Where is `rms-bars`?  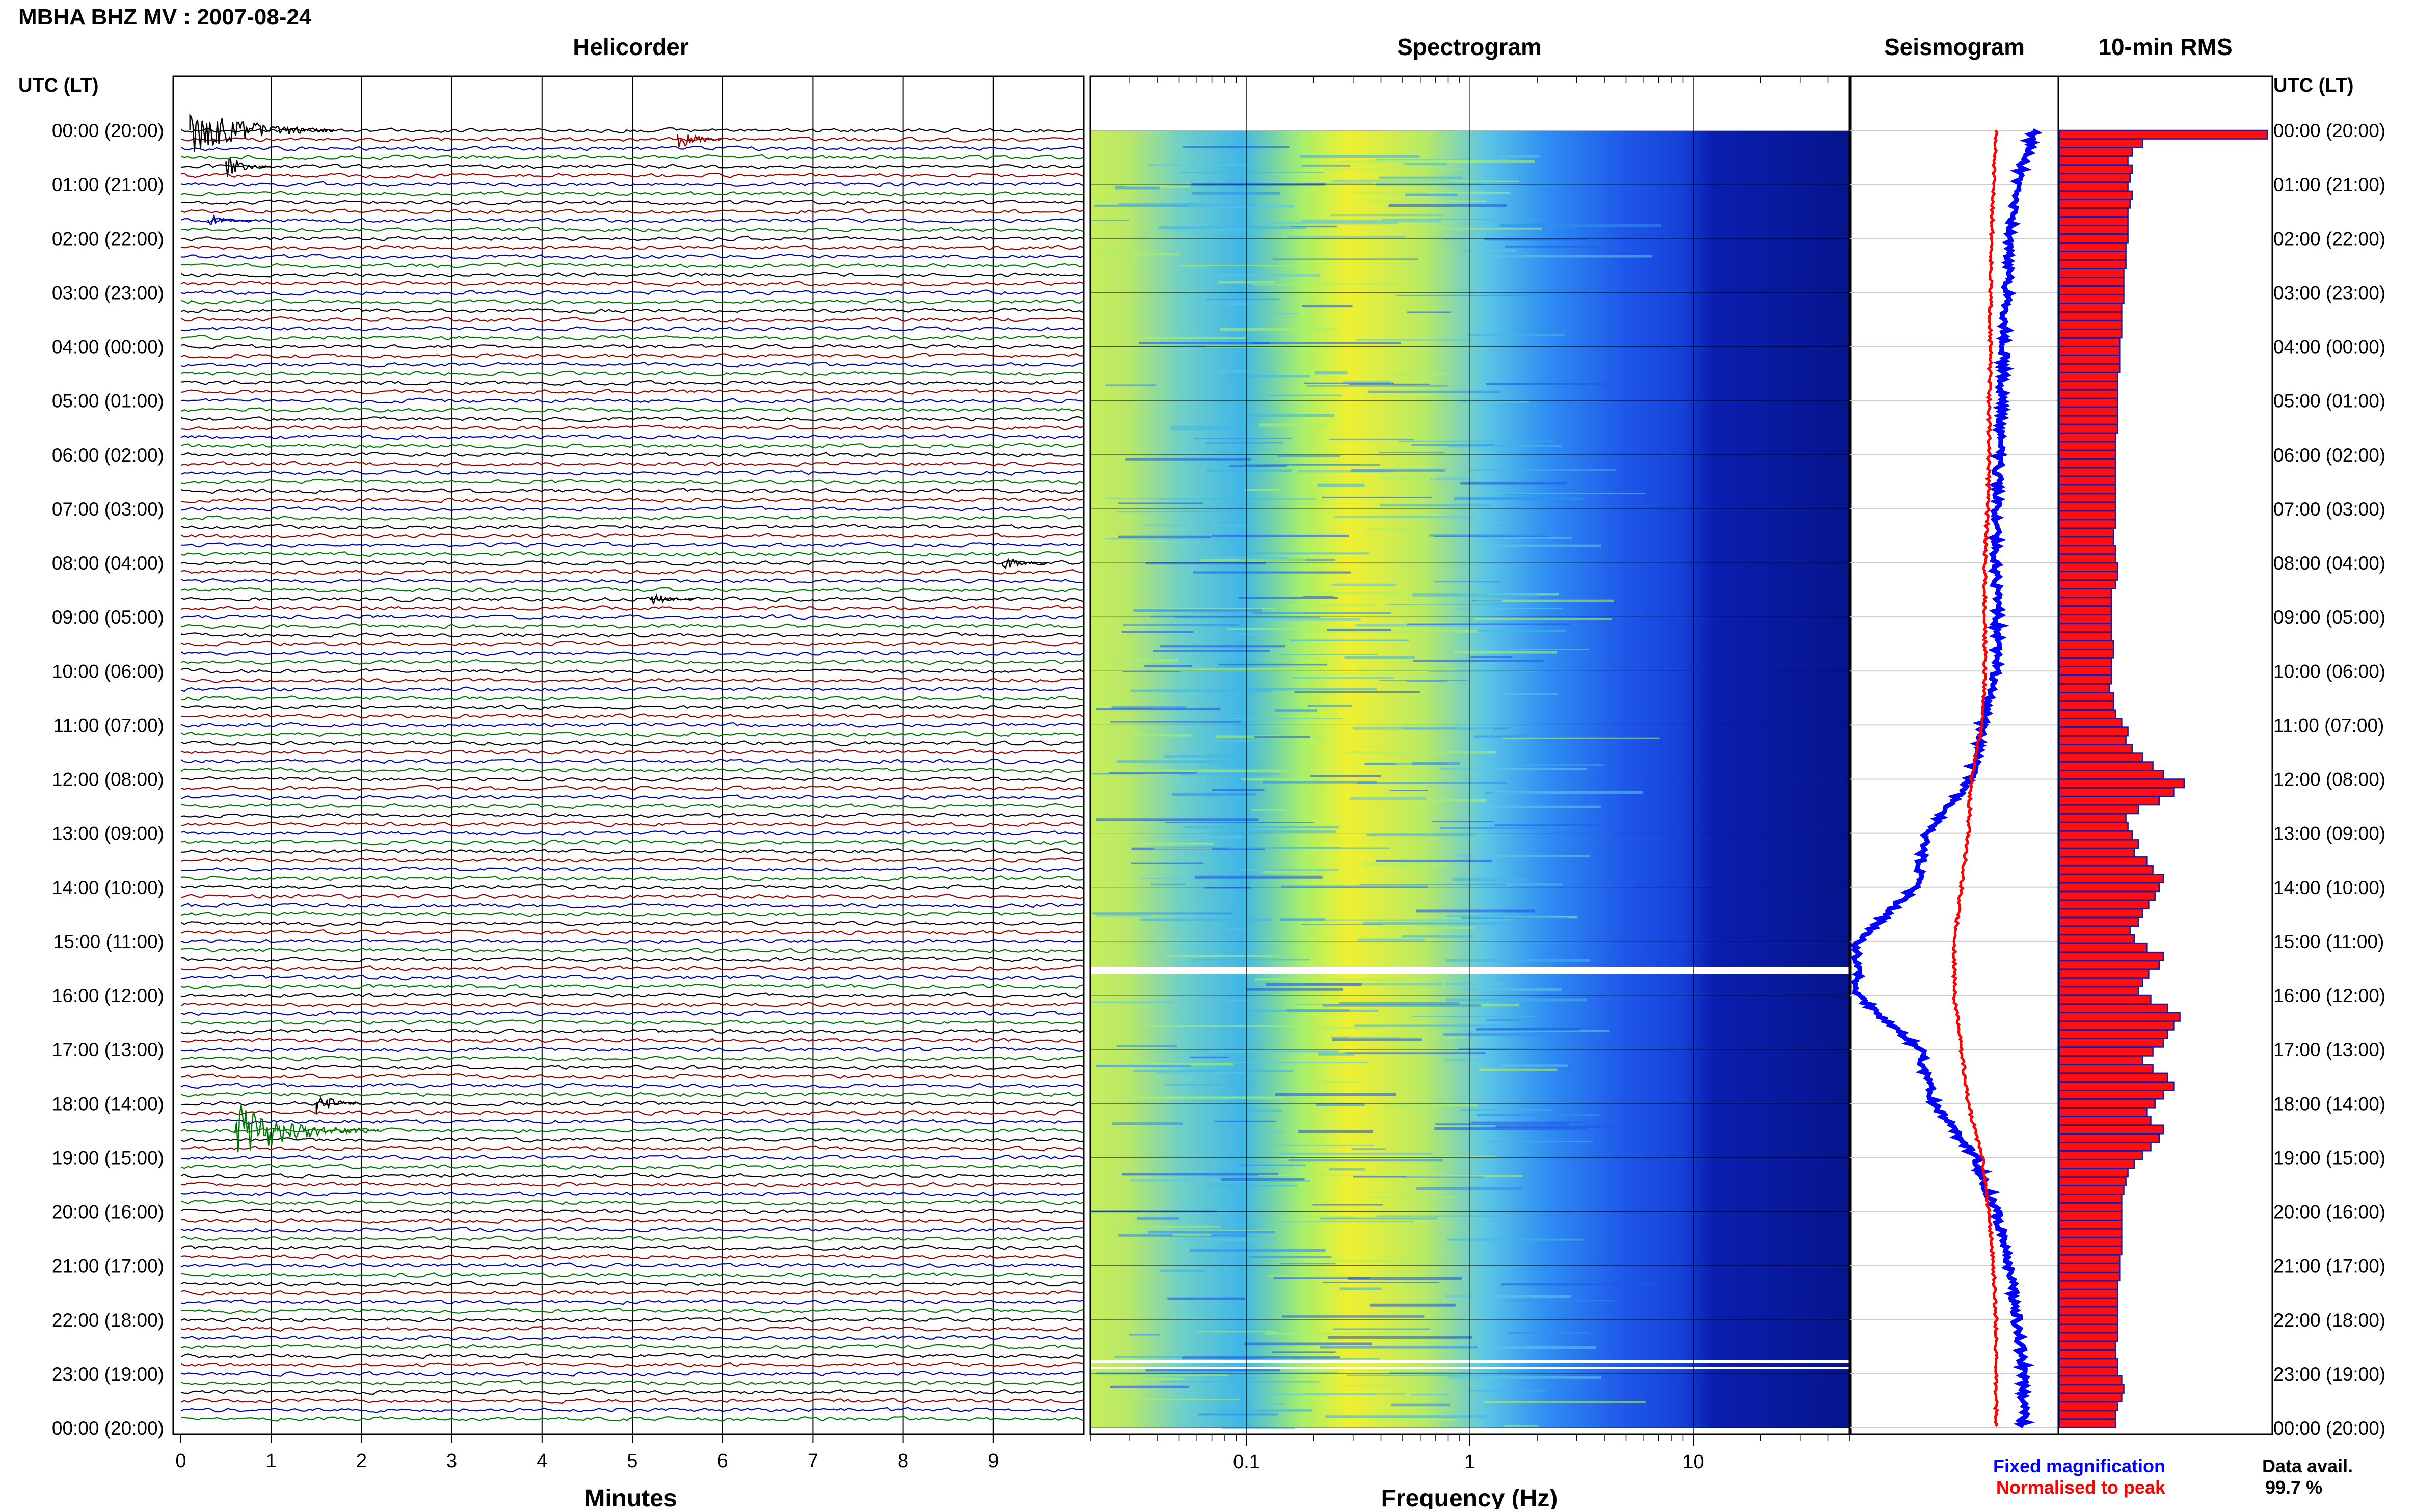 rms-bars is located at coordinates (2163, 778).